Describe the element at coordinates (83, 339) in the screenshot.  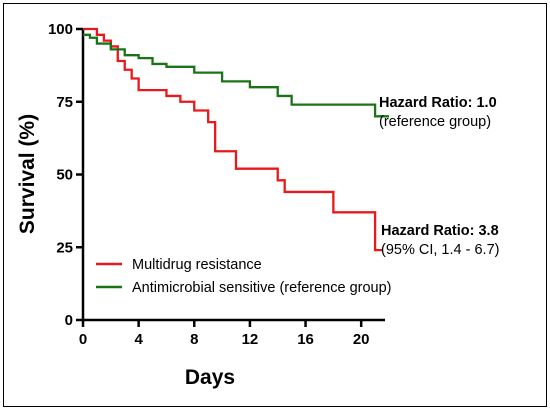
I see `x-tick-label-0: 0` at that location.